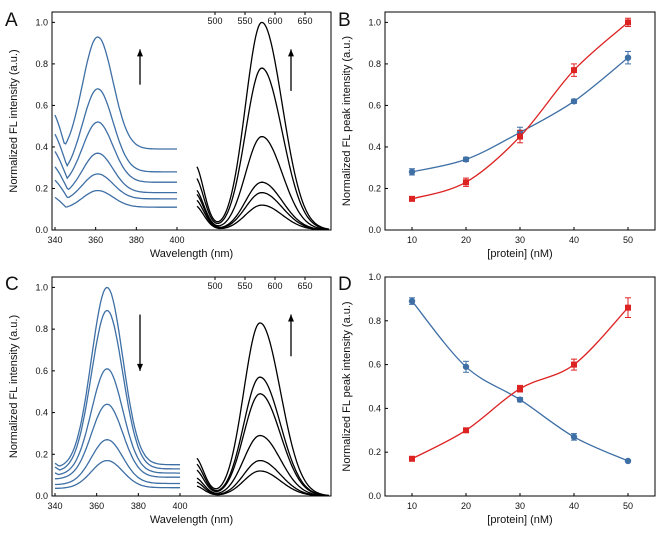 The width and height of the screenshot is (665, 541). I want to click on panel-letter-c: C, so click(12, 284).